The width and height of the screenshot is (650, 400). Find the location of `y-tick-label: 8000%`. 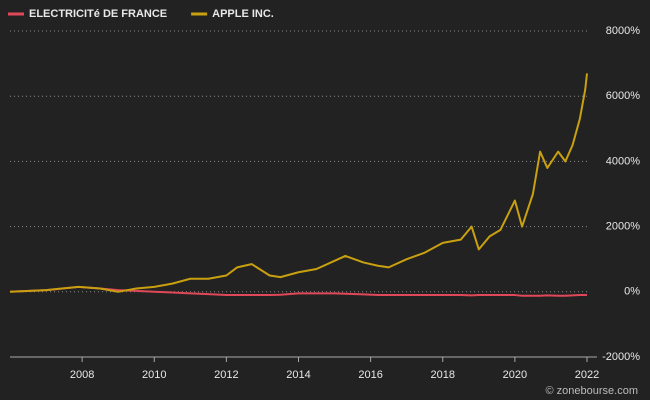

y-tick-label: 8000% is located at coordinates (623, 31).